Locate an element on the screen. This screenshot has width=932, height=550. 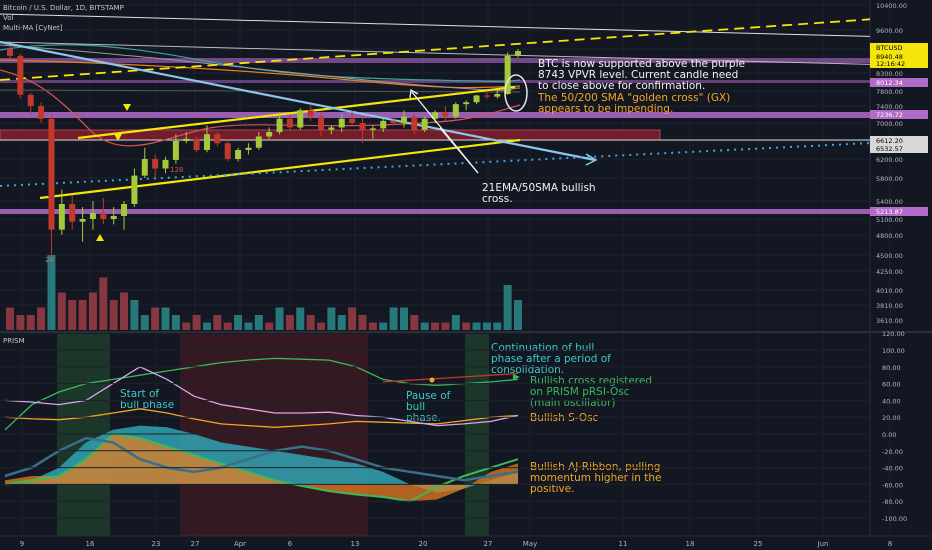
osc-band-bull-phase is located at coordinates (274, 435).